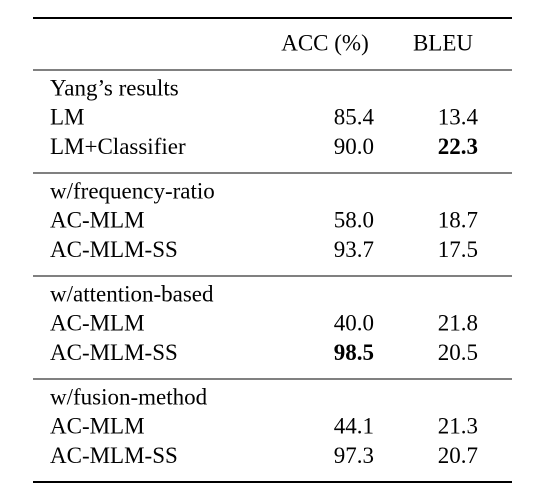 This screenshot has height=499, width=546. Describe the element at coordinates (132, 190) in the screenshot. I see `group-title: w/frequency-ratio` at that location.